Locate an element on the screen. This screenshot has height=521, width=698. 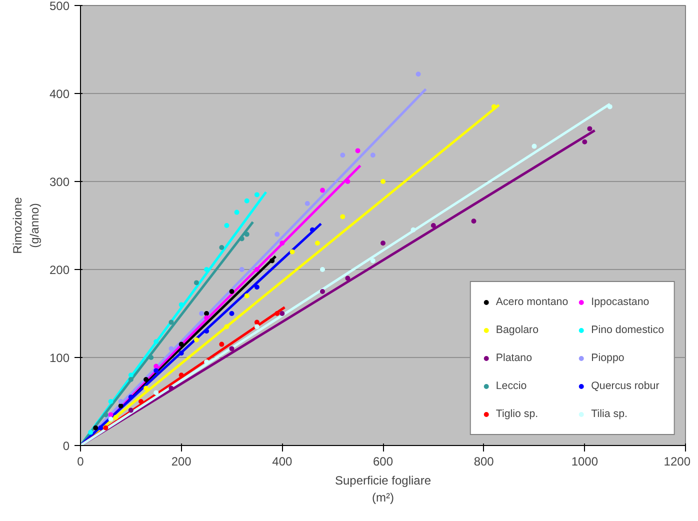
x-tick-label: 600 is located at coordinates (383, 461).